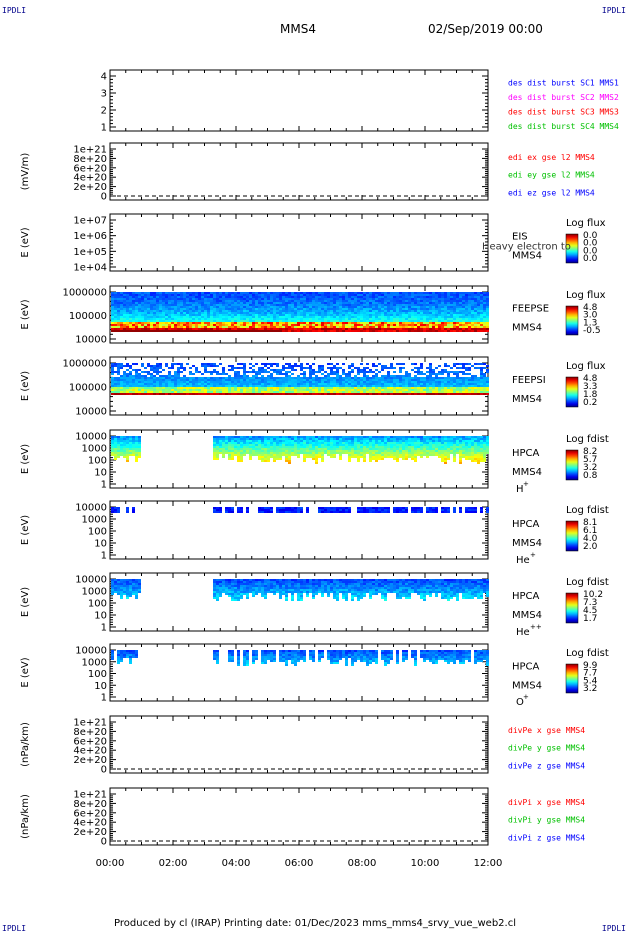 The width and height of the screenshot is (630, 934). Describe the element at coordinates (236, 863) in the screenshot. I see `x-tick-label: 04:00` at that location.